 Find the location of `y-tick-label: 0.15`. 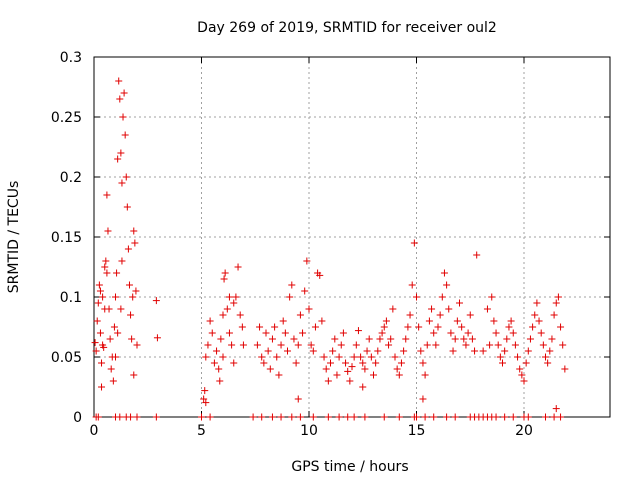

y-tick-label: 0.15 is located at coordinates (66, 238).